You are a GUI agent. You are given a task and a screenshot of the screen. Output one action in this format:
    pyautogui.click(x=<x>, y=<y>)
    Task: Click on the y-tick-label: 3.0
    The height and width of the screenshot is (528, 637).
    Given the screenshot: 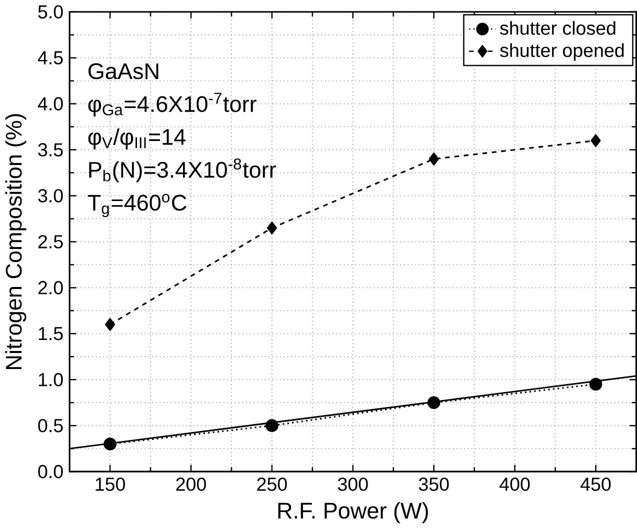 What is the action you would take?
    pyautogui.click(x=50, y=195)
    